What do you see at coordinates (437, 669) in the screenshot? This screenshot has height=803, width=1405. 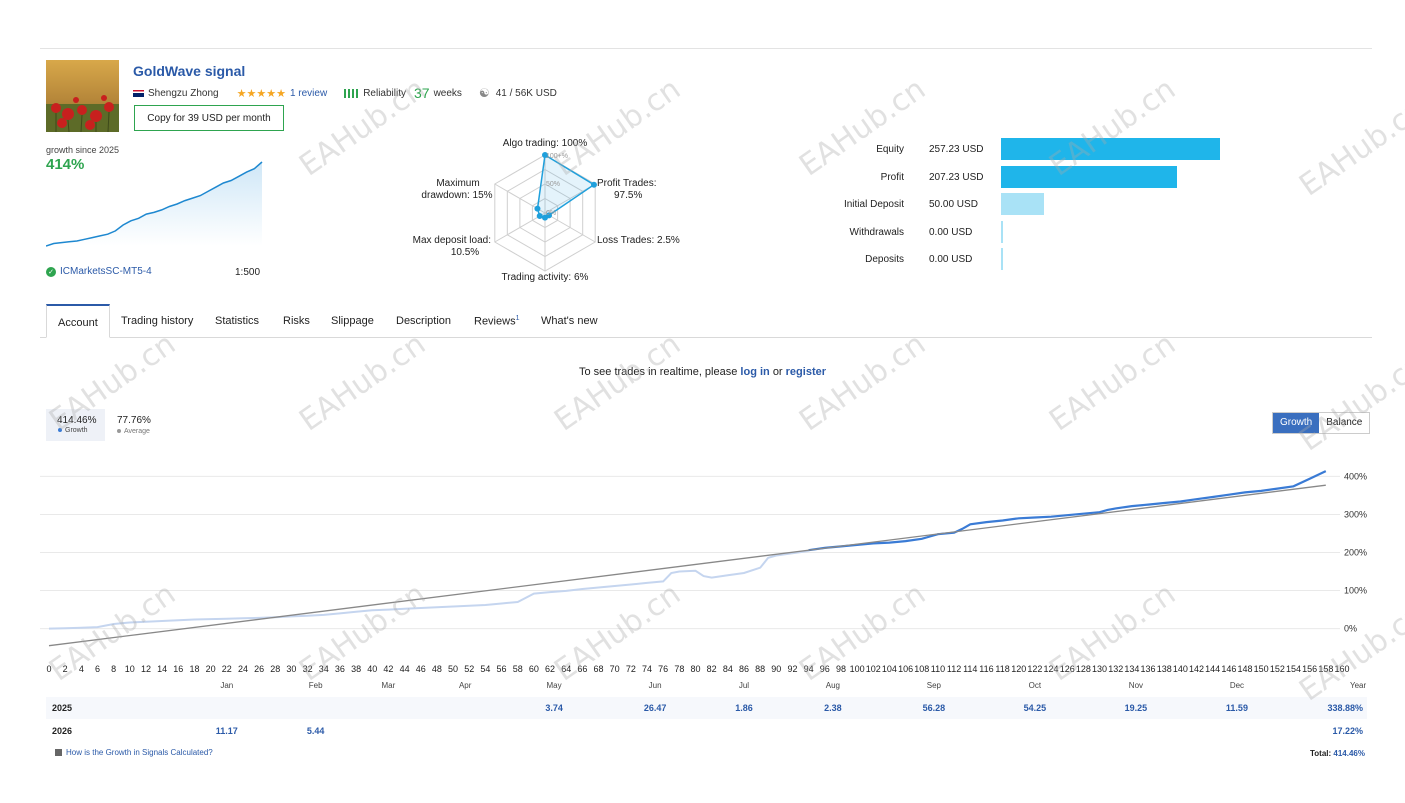 I see `x-tick-label: 48` at bounding box center [437, 669].